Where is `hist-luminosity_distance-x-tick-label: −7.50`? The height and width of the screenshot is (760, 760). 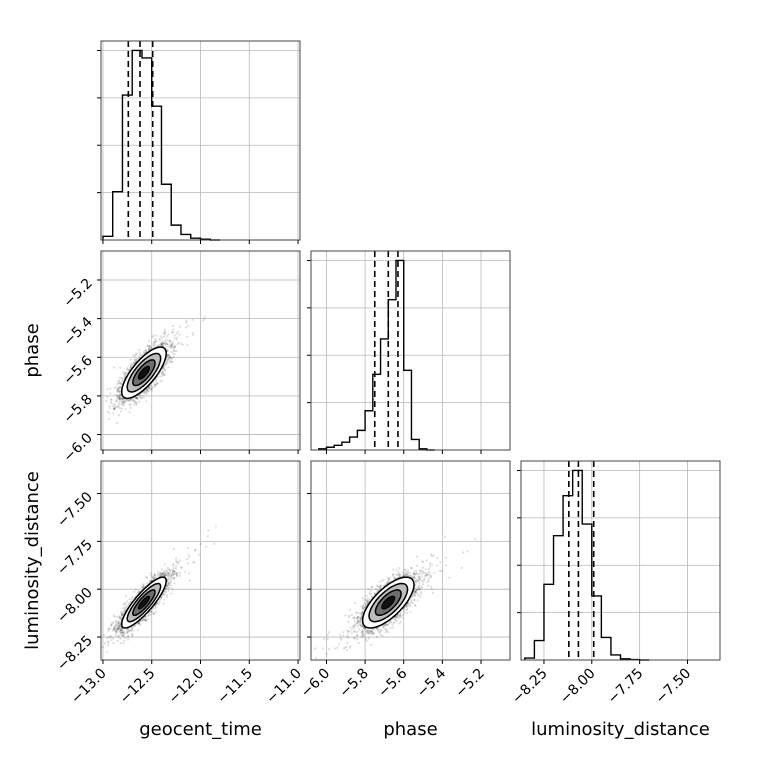 hist-luminosity_distance-x-tick-label: −7.50 is located at coordinates (674, 687).